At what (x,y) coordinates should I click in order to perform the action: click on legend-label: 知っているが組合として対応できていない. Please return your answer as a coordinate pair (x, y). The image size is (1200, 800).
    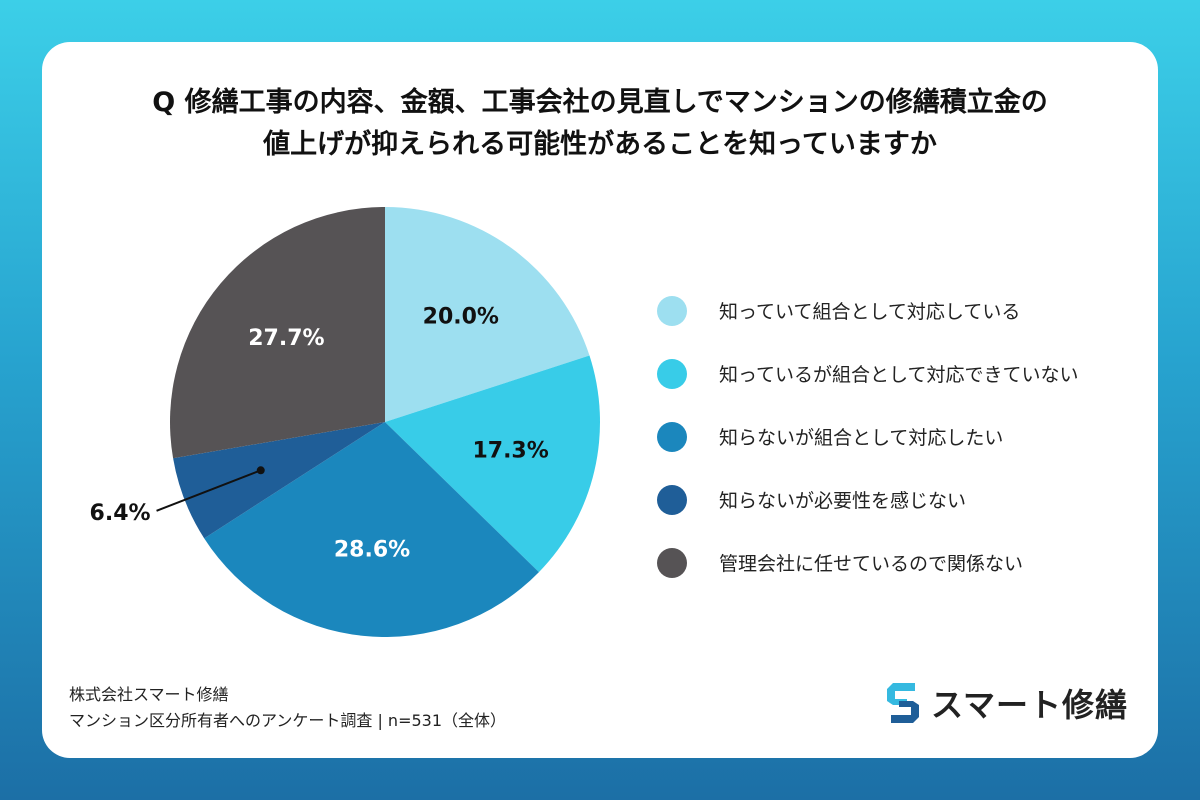
    Looking at the image, I should click on (899, 375).